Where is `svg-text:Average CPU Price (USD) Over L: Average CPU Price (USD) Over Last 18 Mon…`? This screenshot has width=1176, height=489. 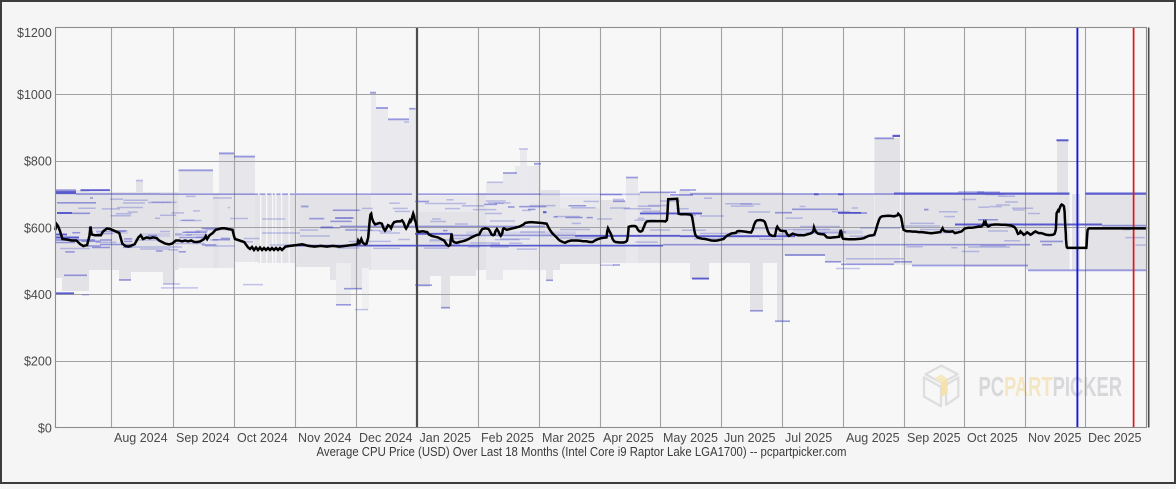 svg-text:Average CPU Price (USD) Over L: Average CPU Price (USD) Over Last 18 Mon… is located at coordinates (582, 452).